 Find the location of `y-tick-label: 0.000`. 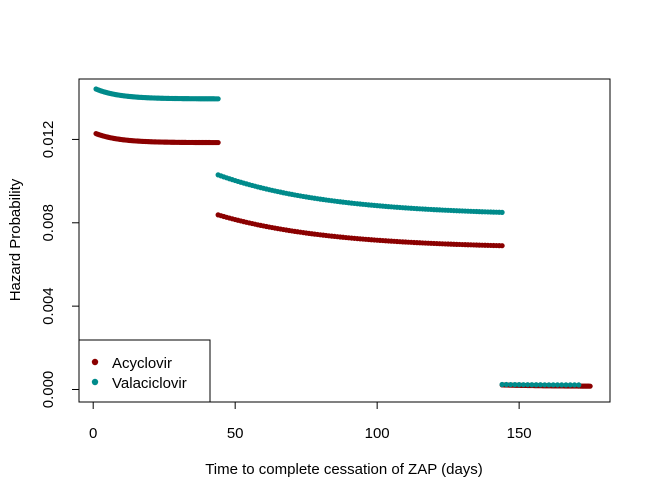

y-tick-label: 0.000 is located at coordinates (48, 390).